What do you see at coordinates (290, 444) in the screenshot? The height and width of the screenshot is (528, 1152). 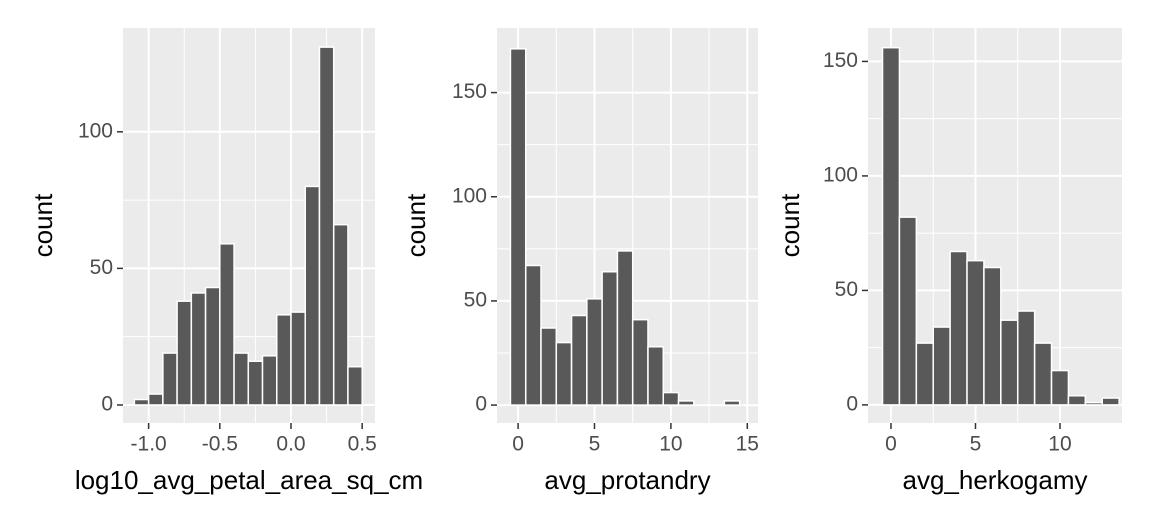 I see `x-tick-label: 0.0` at bounding box center [290, 444].